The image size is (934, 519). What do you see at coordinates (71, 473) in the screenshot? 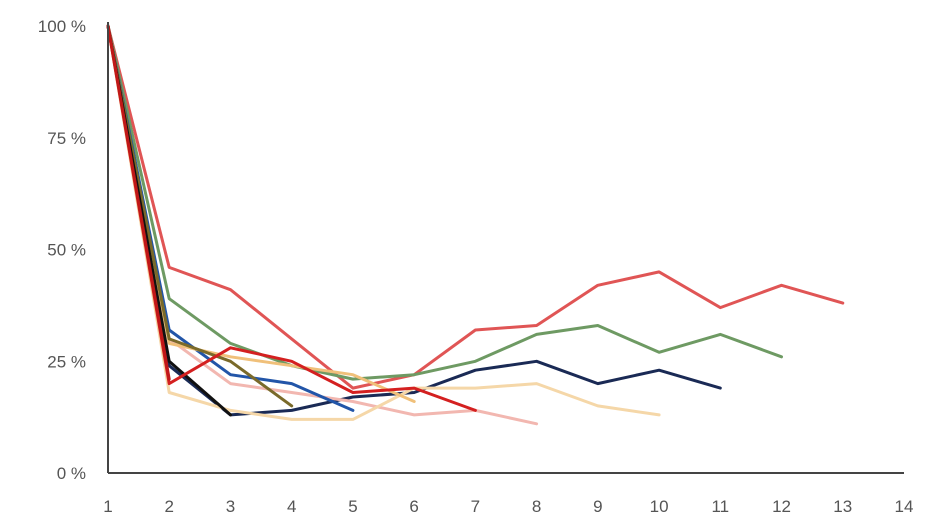
I see `y-tick-label: 0 %` at bounding box center [71, 473].